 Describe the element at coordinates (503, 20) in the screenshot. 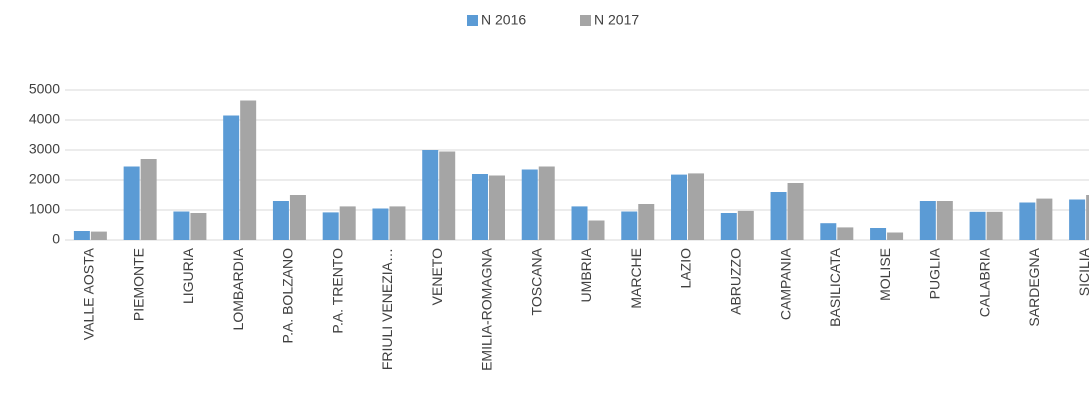

I see `legend-label: N 2016` at that location.